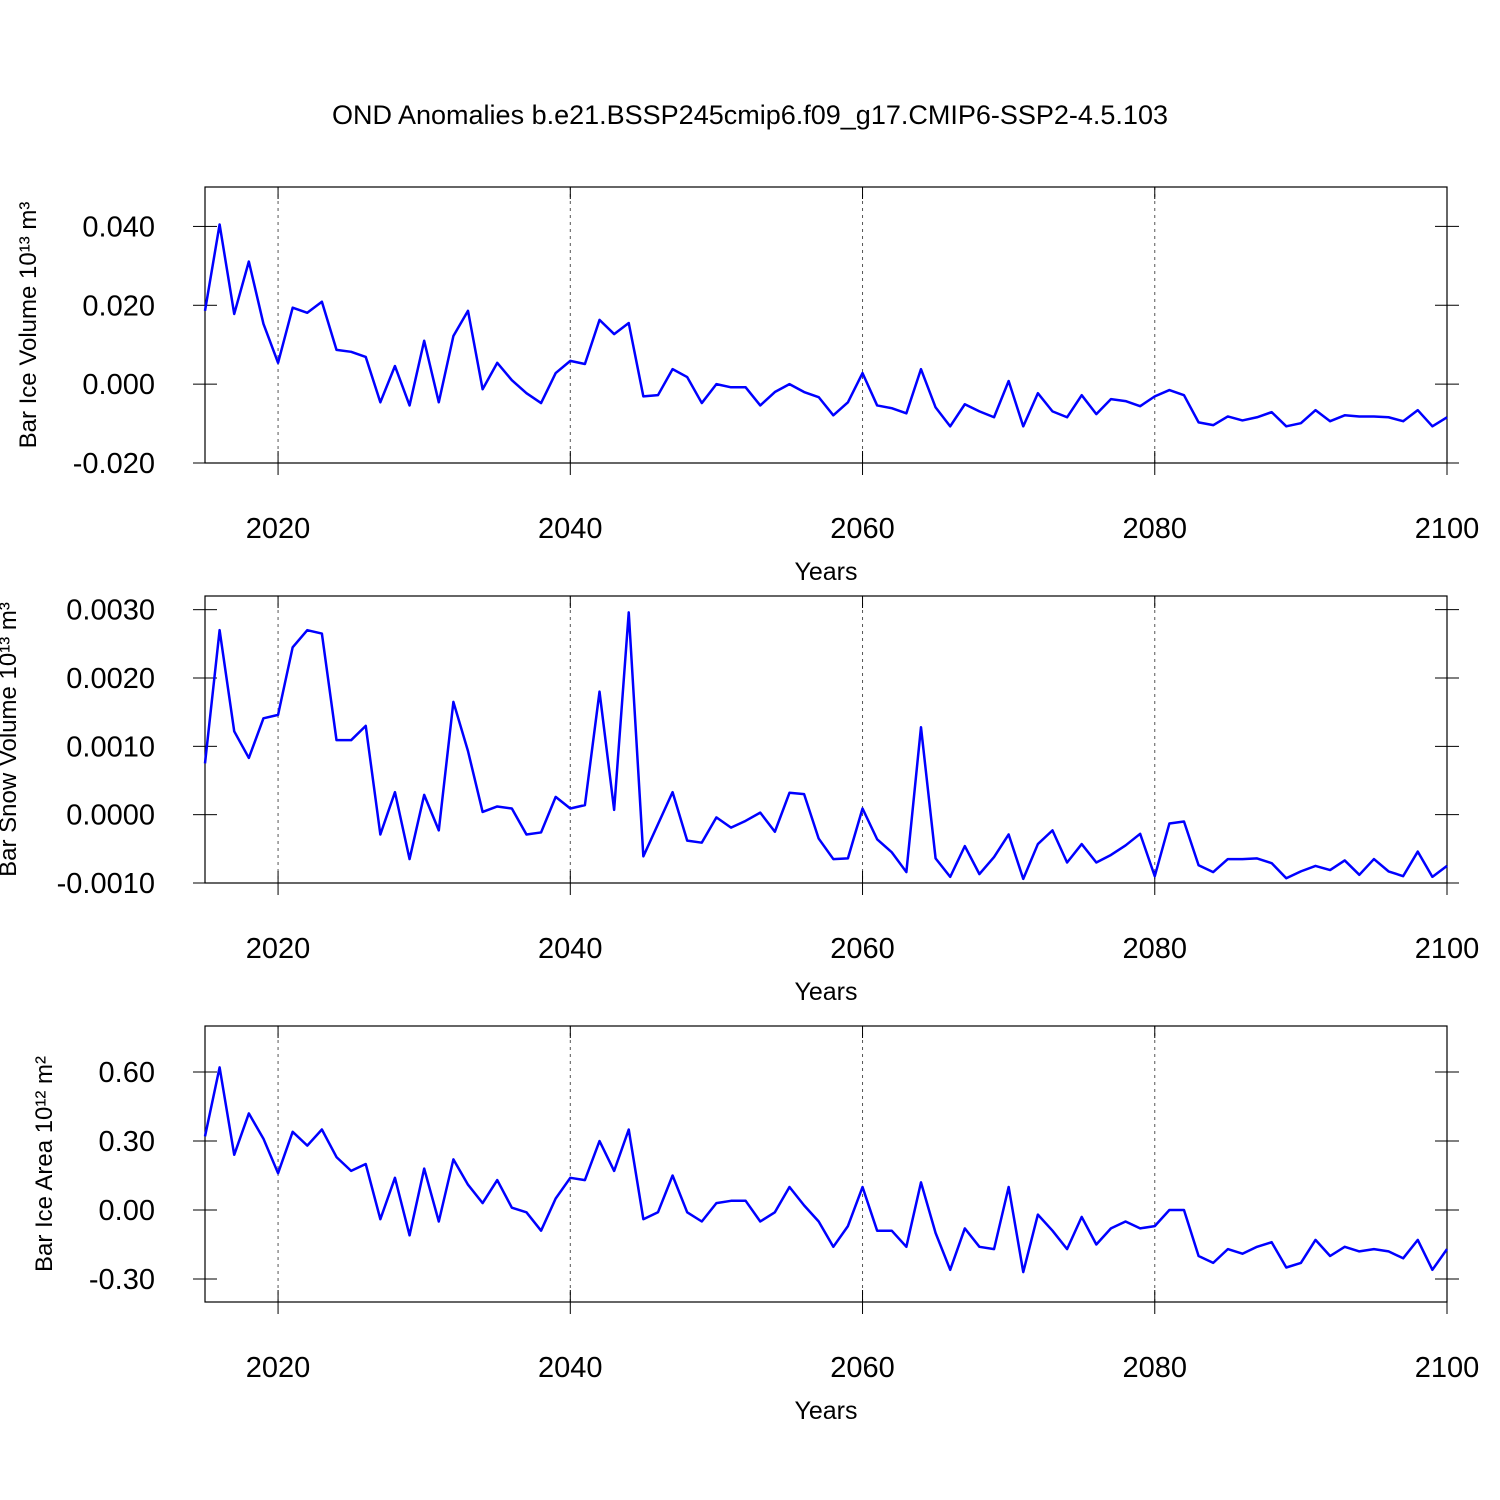  What do you see at coordinates (110, 611) in the screenshot?
I see `y-tick-label: 0.0030` at bounding box center [110, 611].